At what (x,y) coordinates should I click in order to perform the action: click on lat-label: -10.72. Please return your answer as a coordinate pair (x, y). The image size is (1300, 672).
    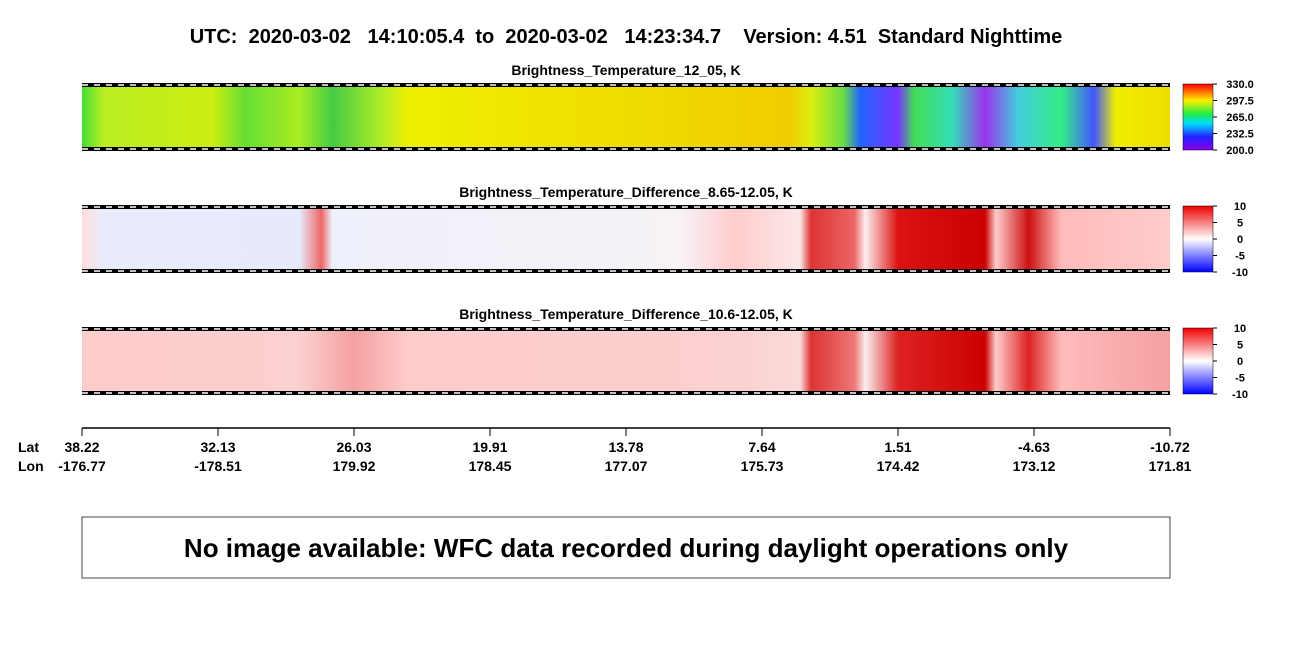
    Looking at the image, I should click on (1170, 447).